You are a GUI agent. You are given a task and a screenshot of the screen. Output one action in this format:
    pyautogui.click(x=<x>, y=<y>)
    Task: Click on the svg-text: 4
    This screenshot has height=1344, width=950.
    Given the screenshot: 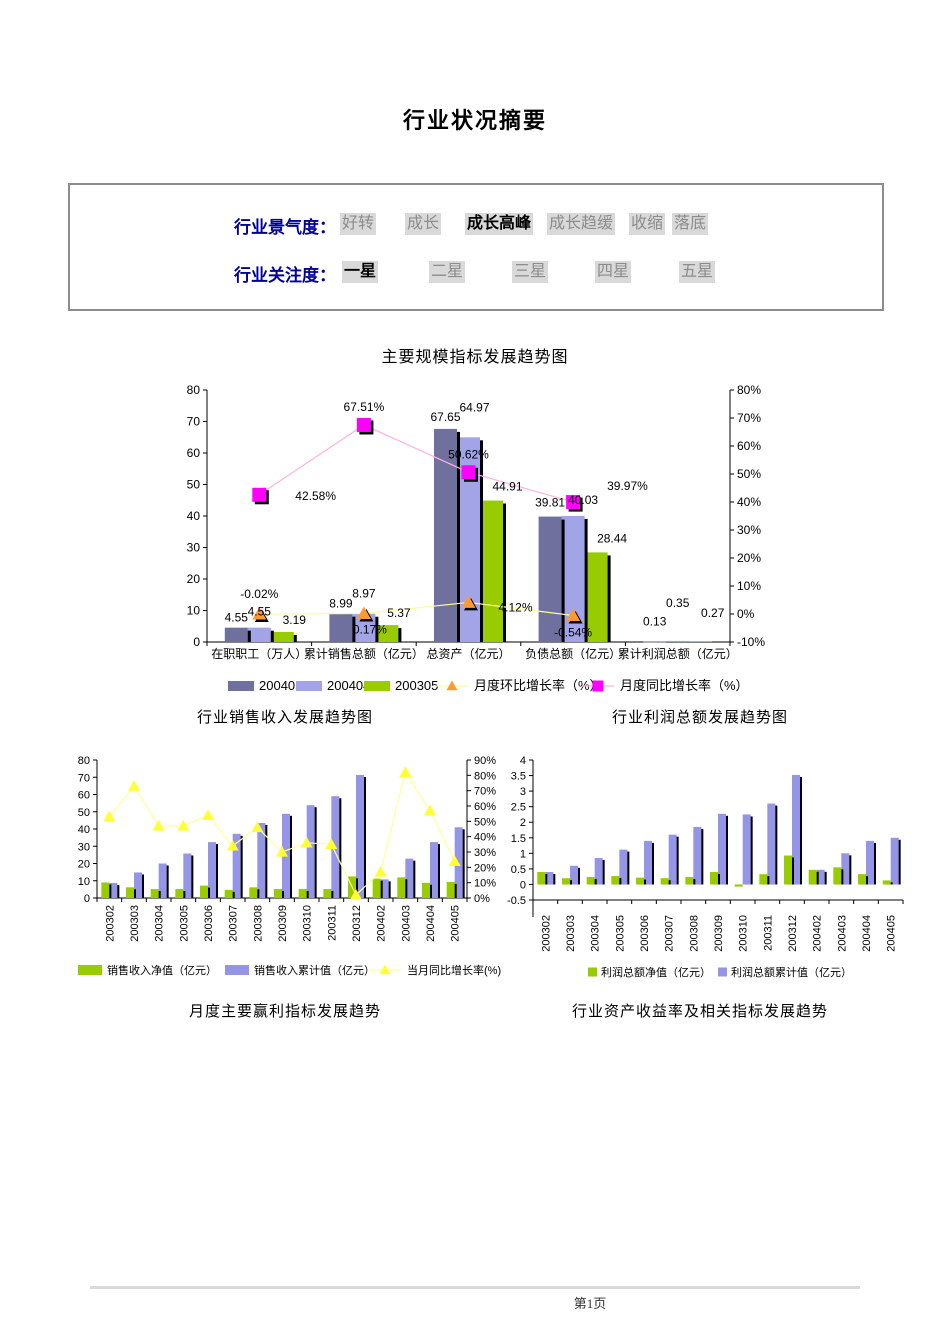 What is the action you would take?
    pyautogui.click(x=523, y=761)
    